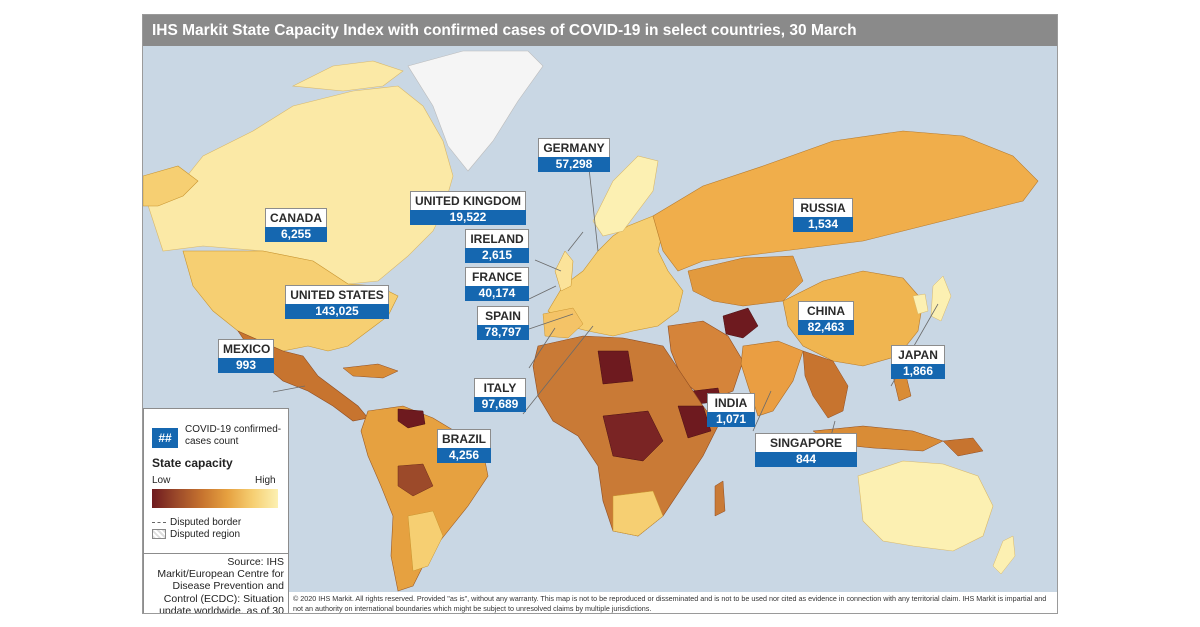 This screenshot has width=1200, height=627. What do you see at coordinates (165, 438) in the screenshot?
I see `legend-count-badge: ##` at bounding box center [165, 438].